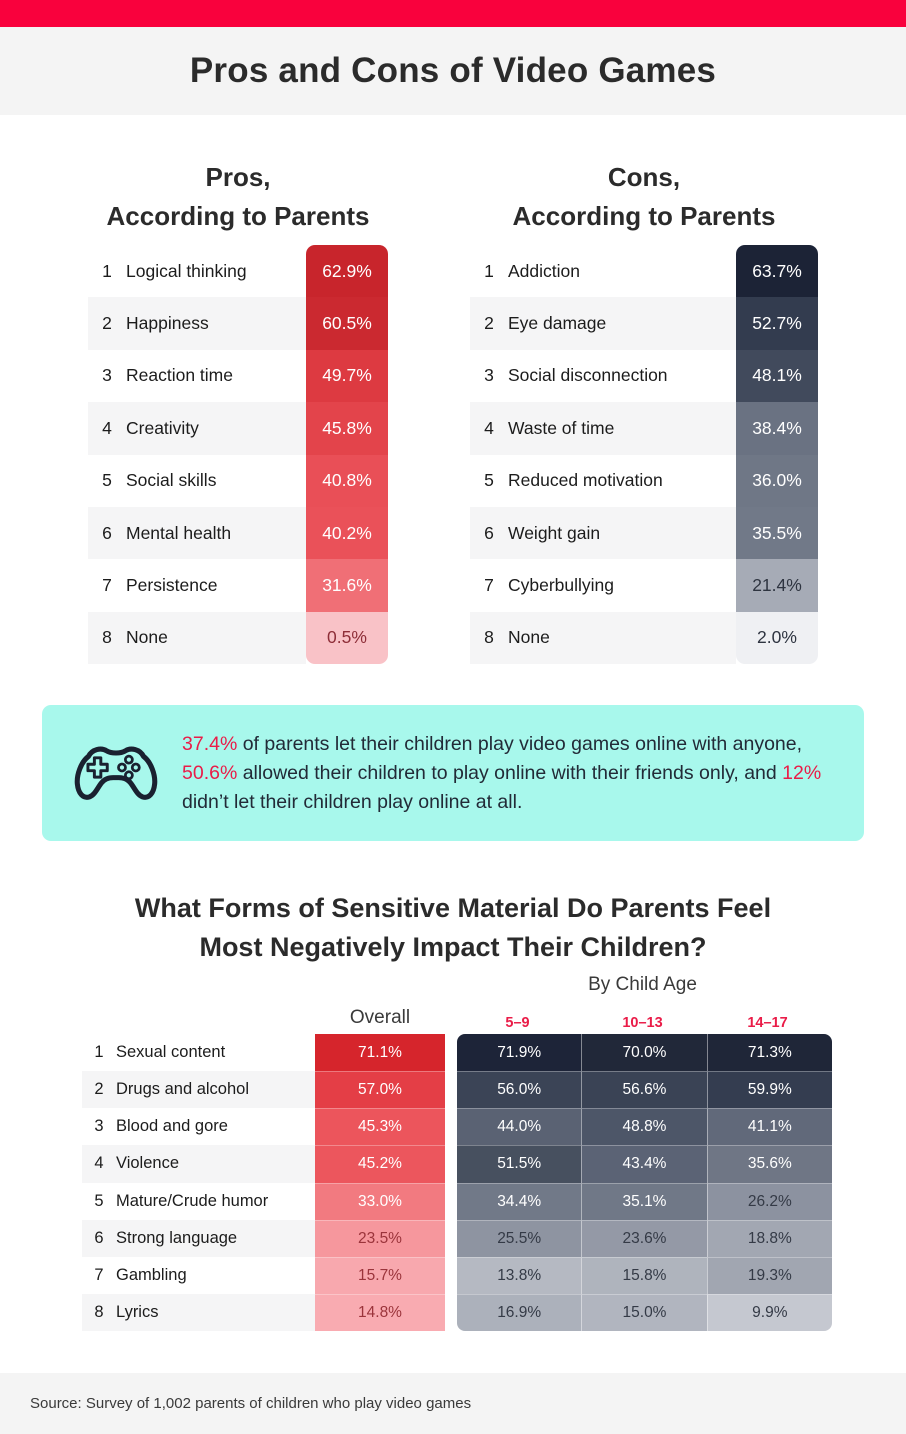 The image size is (906, 1434). What do you see at coordinates (519, 1312) in the screenshot?
I see `age-value-cell: 16.9%` at bounding box center [519, 1312].